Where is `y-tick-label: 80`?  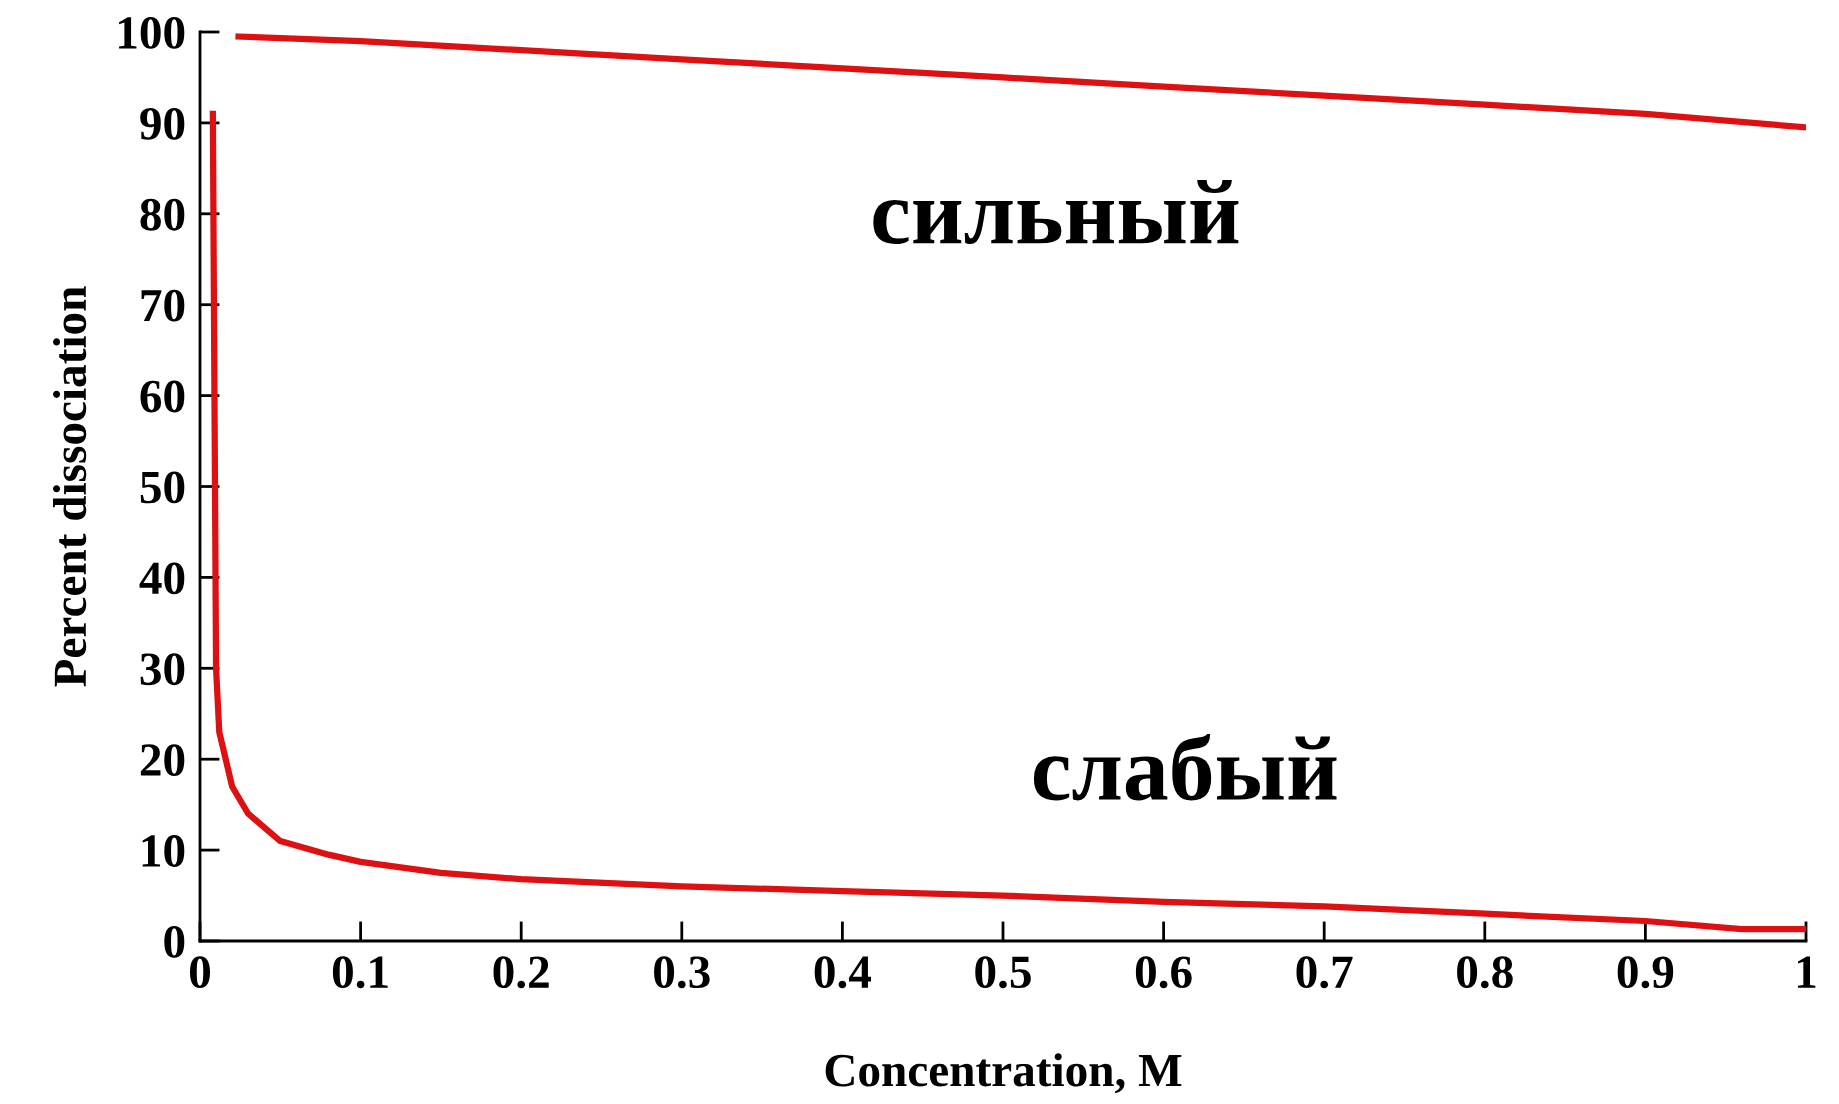
y-tick-label: 80 is located at coordinates (162, 214).